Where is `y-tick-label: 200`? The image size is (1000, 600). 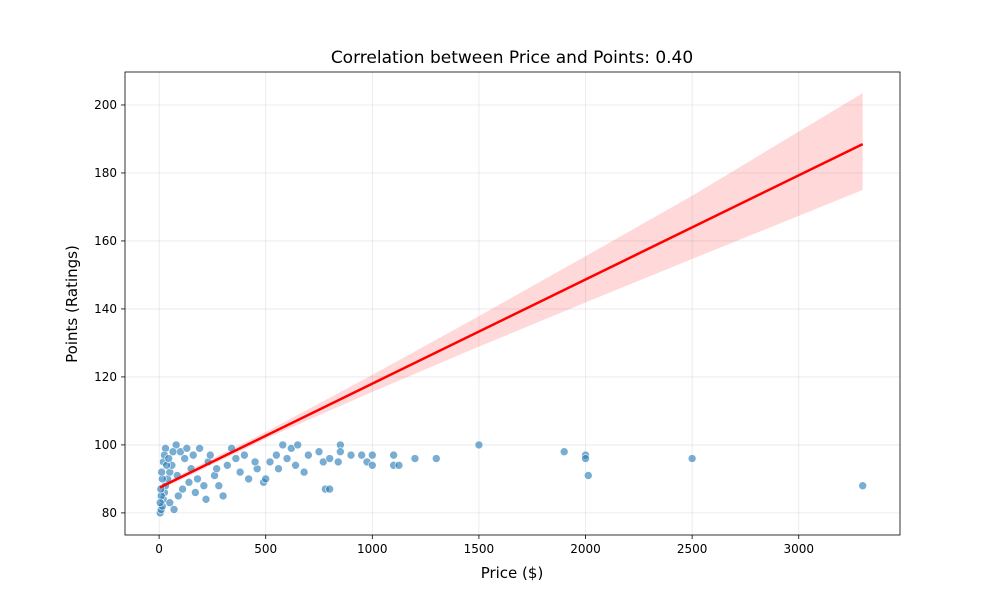
y-tick-label: 200 is located at coordinates (105, 105).